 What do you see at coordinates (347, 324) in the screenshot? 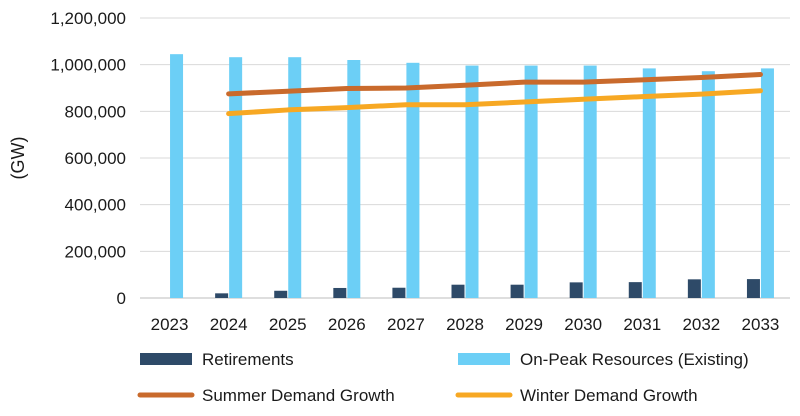
I see `x-tick-label: 2026` at bounding box center [347, 324].